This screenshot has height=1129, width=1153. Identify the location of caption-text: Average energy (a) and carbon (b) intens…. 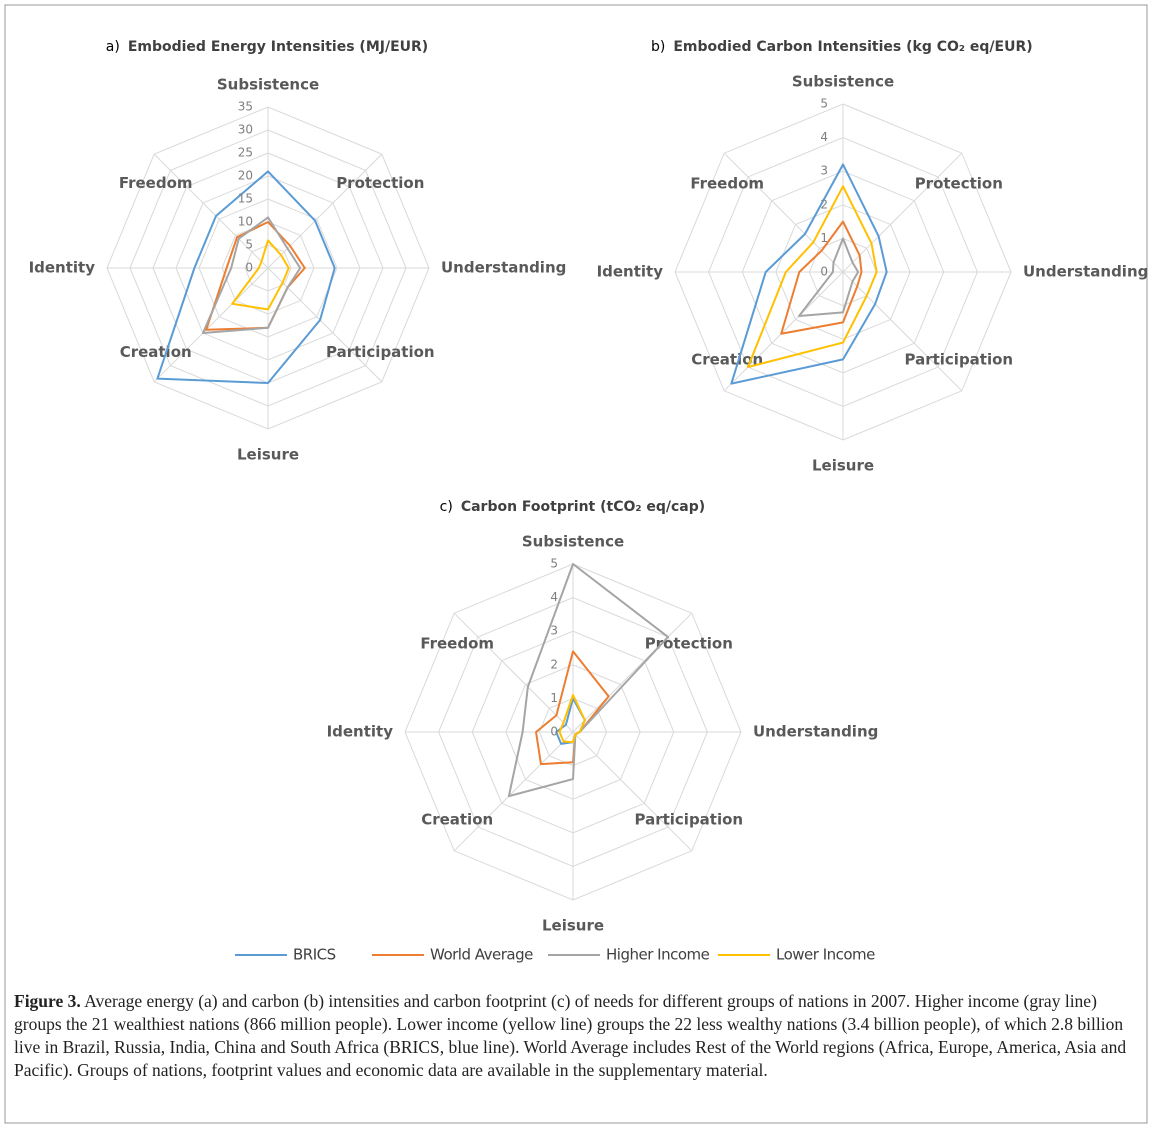
(570, 1035).